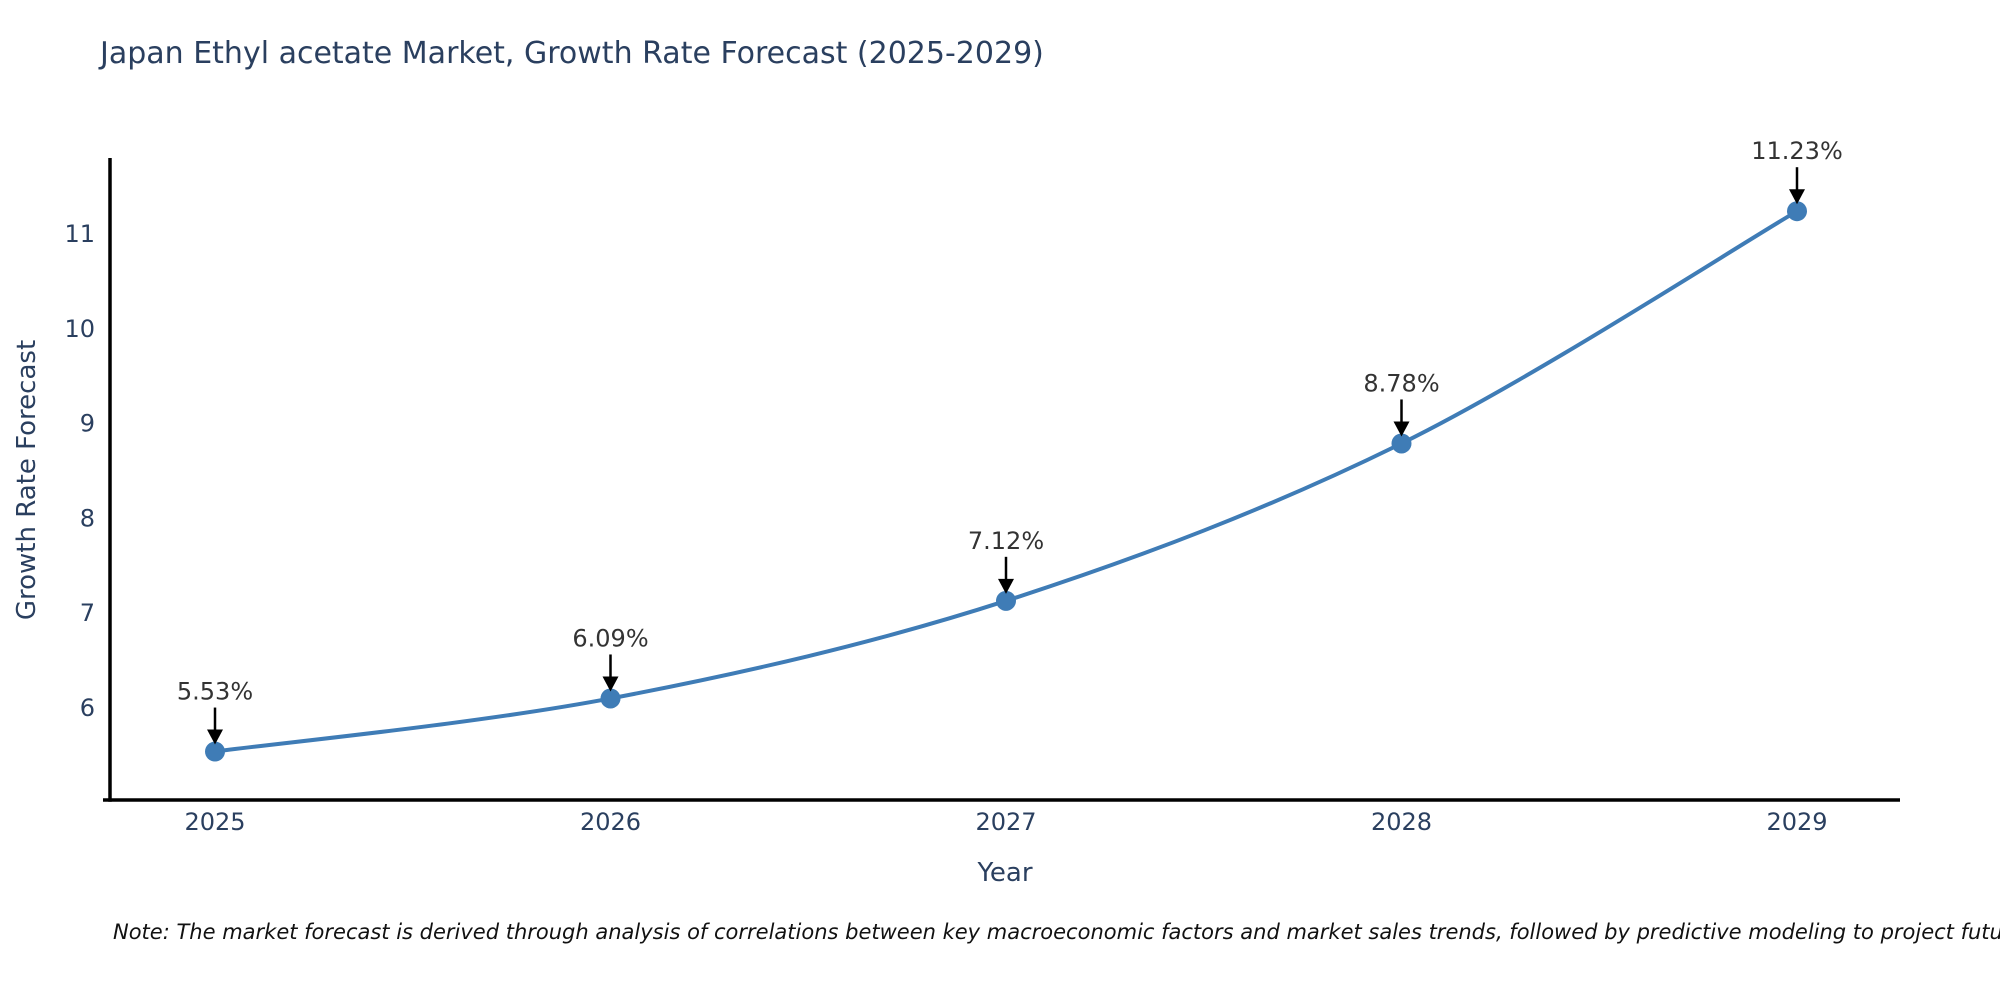 This screenshot has width=2000, height=1000. Describe the element at coordinates (214, 822) in the screenshot. I see `x-tick-label: 2025` at that location.